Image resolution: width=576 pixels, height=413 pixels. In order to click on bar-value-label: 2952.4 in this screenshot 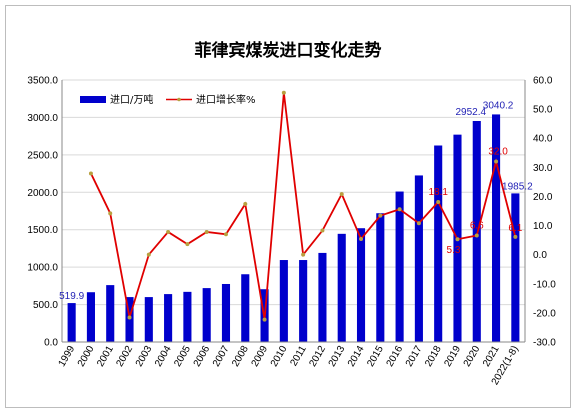, I will do `click(470, 112)`.